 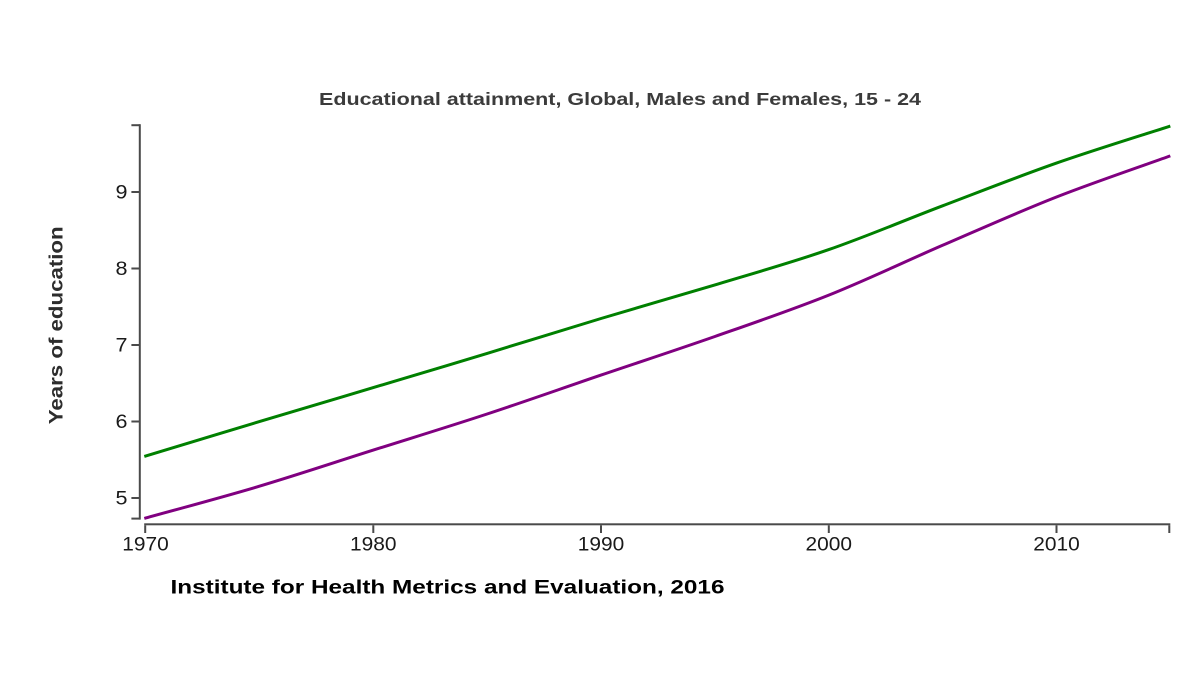 What do you see at coordinates (1056, 545) in the screenshot?
I see `svg-text: 2010` at bounding box center [1056, 545].